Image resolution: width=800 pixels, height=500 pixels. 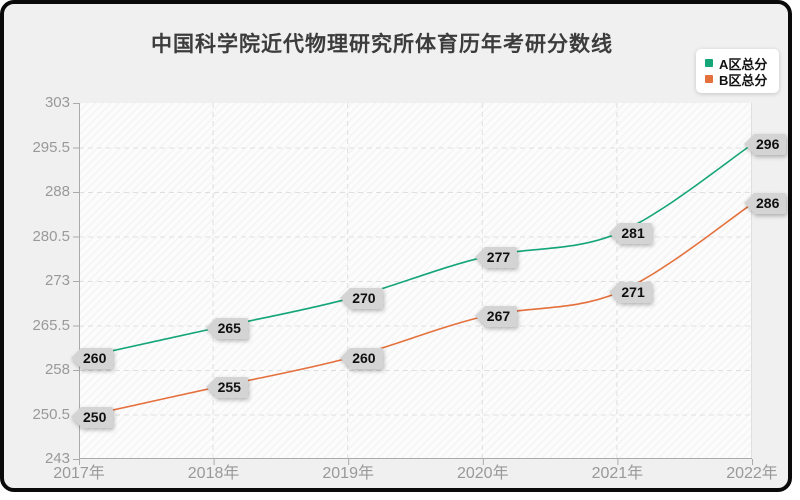 I want to click on data-label: 296, so click(x=765, y=145).